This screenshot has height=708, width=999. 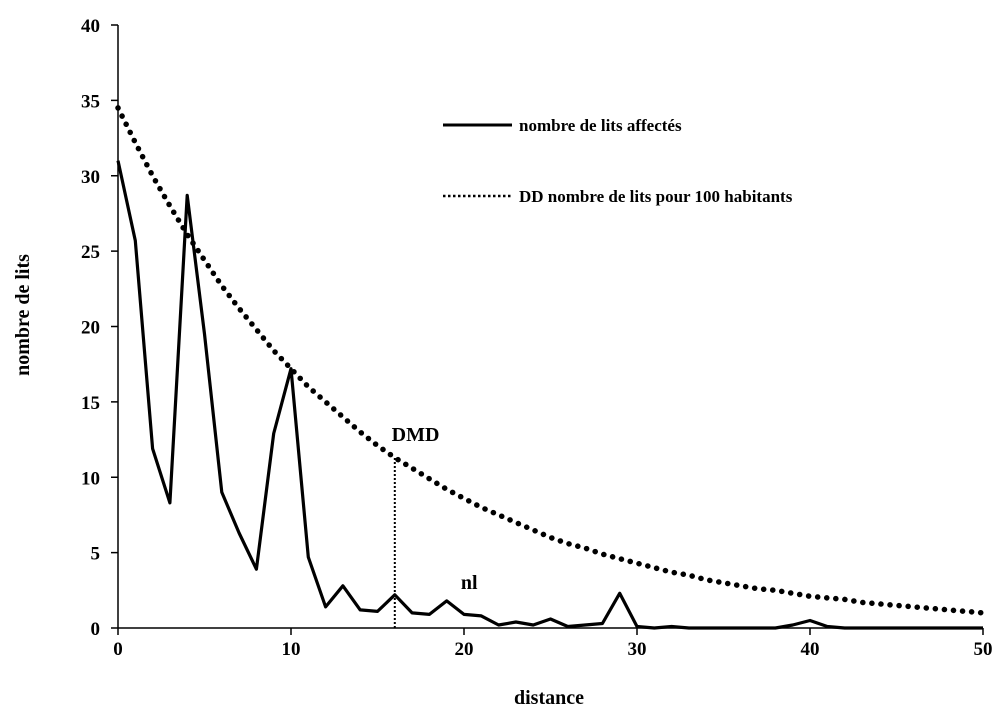 What do you see at coordinates (23, 315) in the screenshot?
I see `y-axis-title: nombre de lits` at bounding box center [23, 315].